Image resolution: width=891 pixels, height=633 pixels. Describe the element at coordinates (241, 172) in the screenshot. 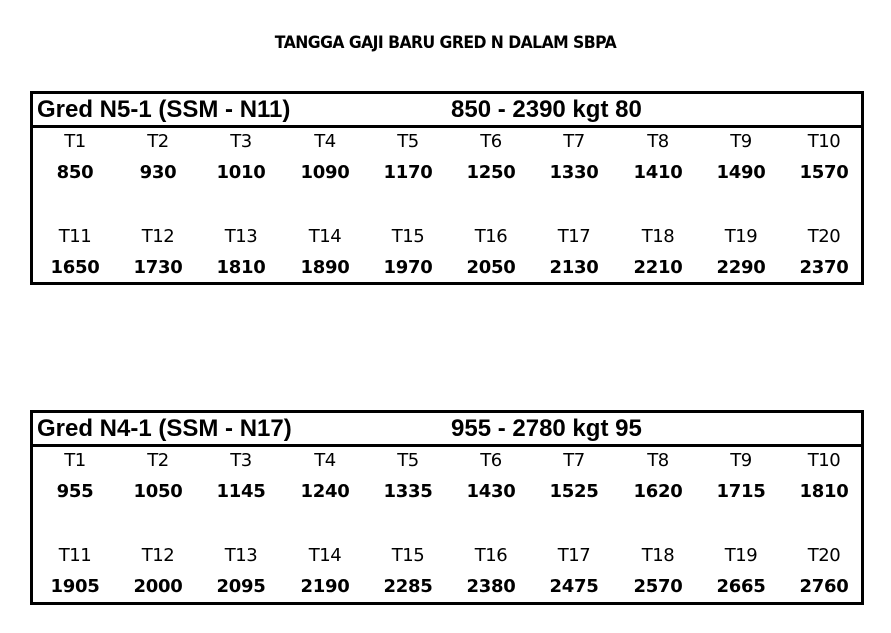

I see `step-salary: 1010` at that location.